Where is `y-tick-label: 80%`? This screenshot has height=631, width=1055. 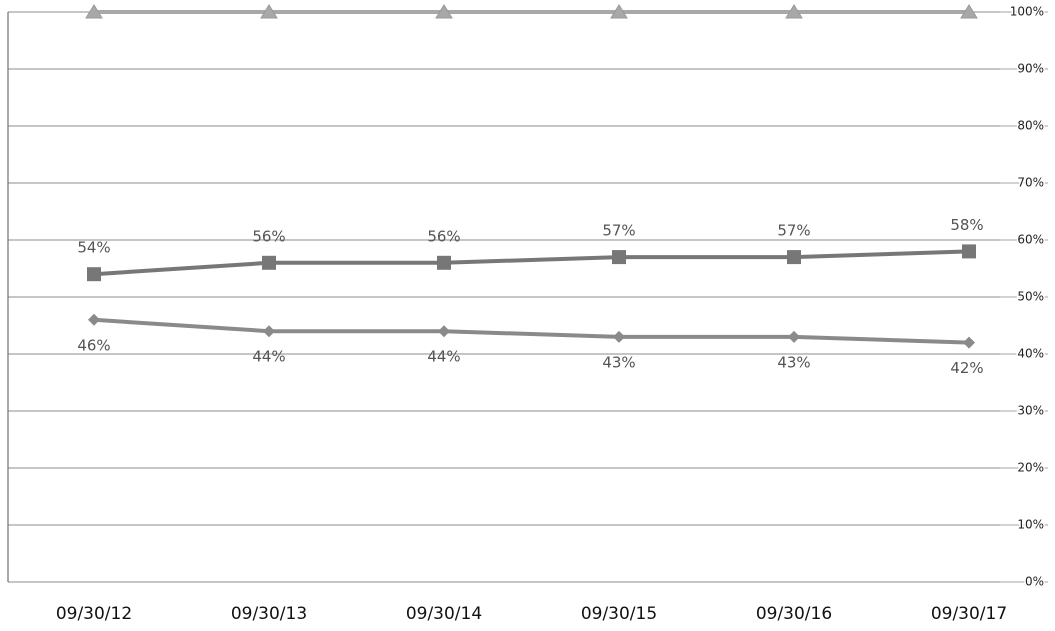 y-tick-label: 80% is located at coordinates (1030, 126).